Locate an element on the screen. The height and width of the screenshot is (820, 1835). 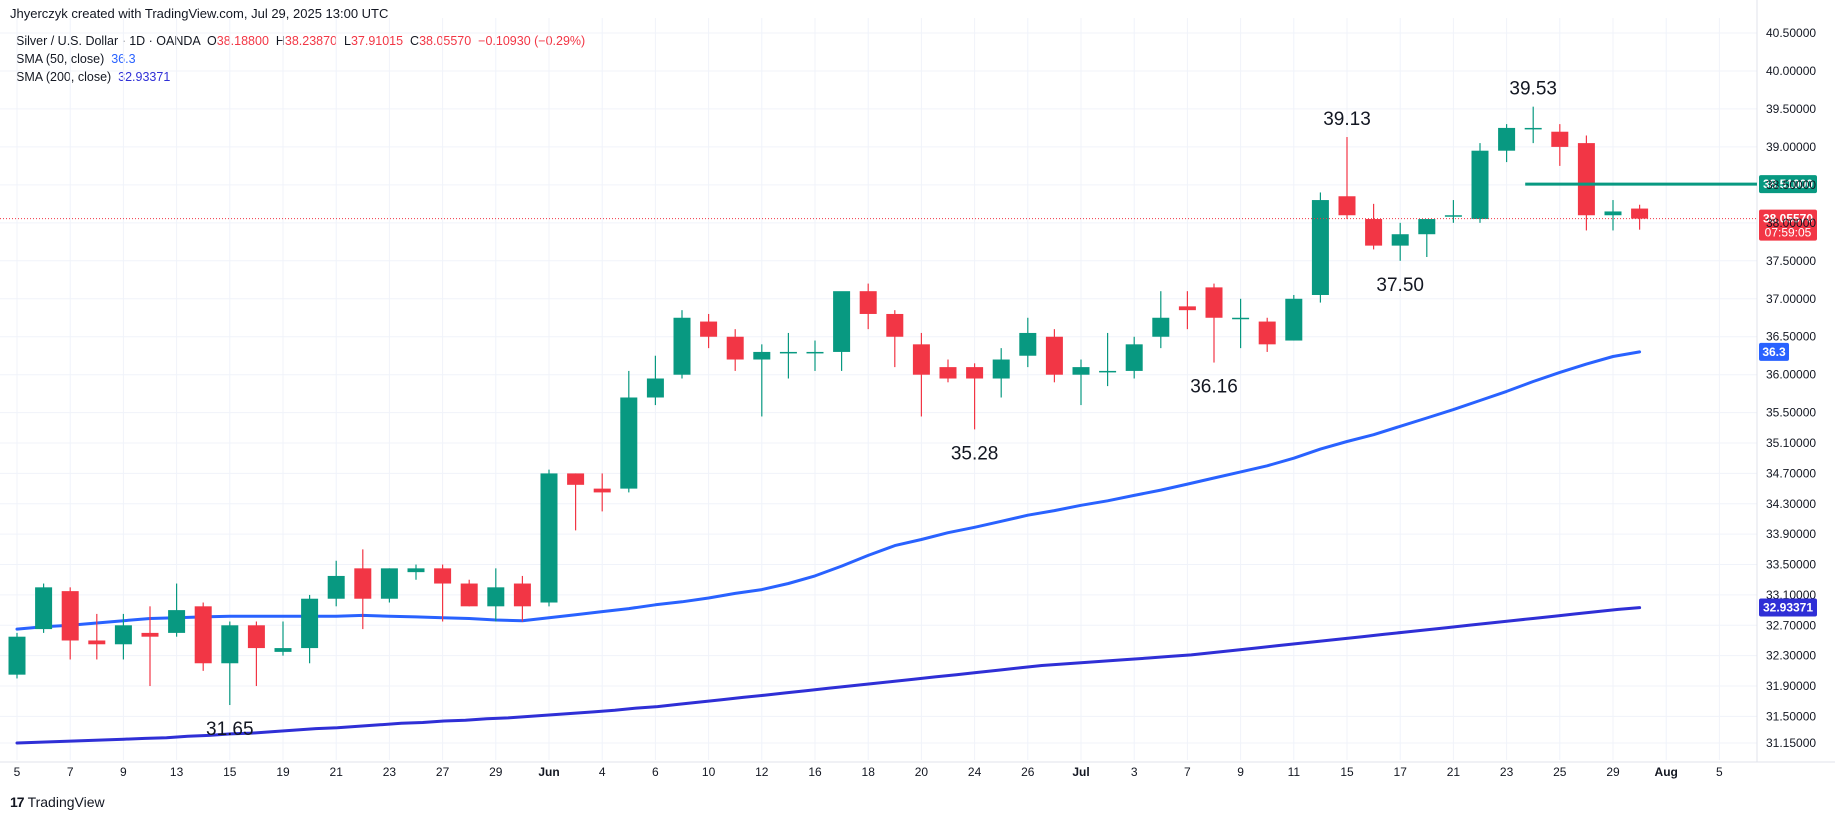
legend-sma200-label: SMA (200, close) is located at coordinates (64, 77).